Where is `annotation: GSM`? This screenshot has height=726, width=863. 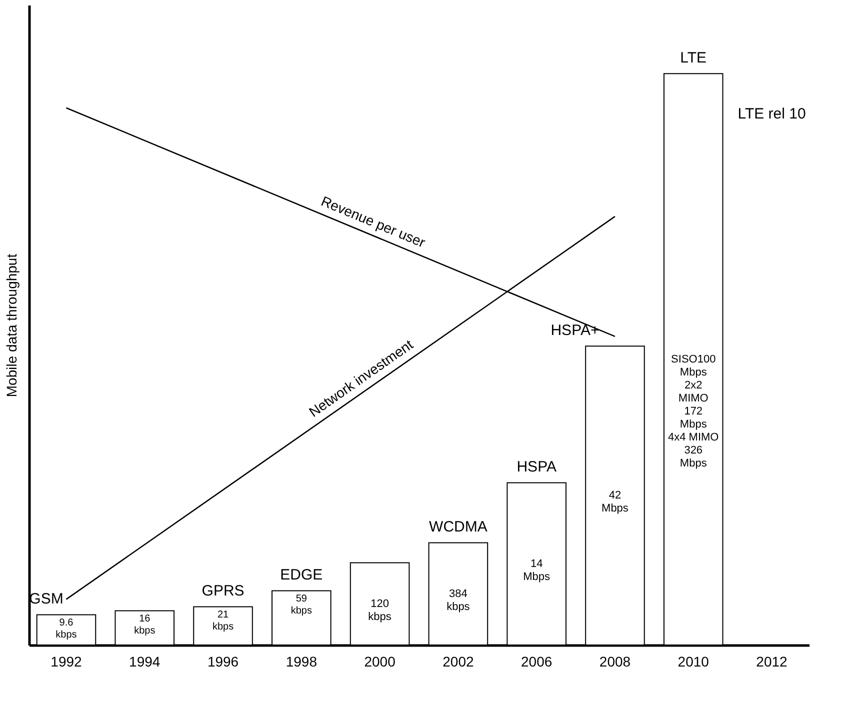
annotation: GSM is located at coordinates (46, 599).